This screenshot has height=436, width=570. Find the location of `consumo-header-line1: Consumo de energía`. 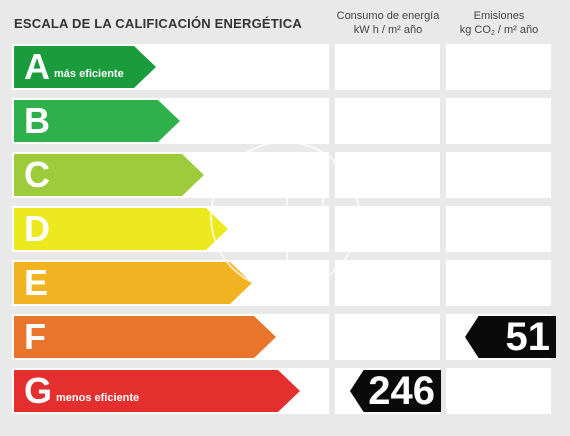

consumo-header-line1: Consumo de energía is located at coordinates (388, 16).